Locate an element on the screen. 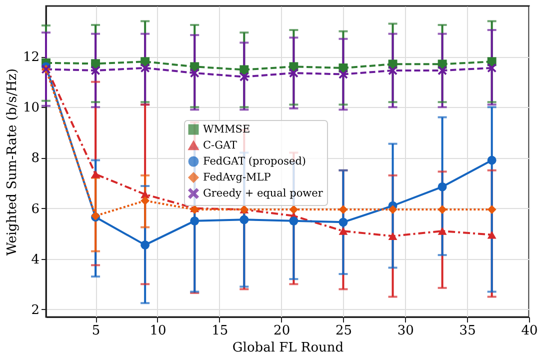 The image size is (550, 359). x-tick-label: 35 is located at coordinates (467, 331).